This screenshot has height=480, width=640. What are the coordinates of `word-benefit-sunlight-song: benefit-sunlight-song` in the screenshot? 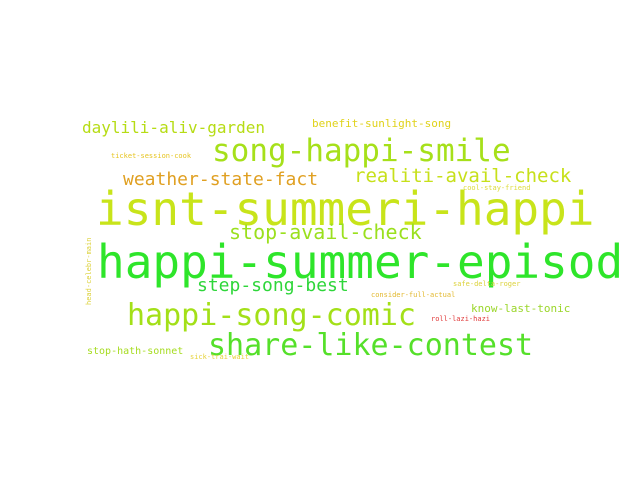 It's located at (382, 123).